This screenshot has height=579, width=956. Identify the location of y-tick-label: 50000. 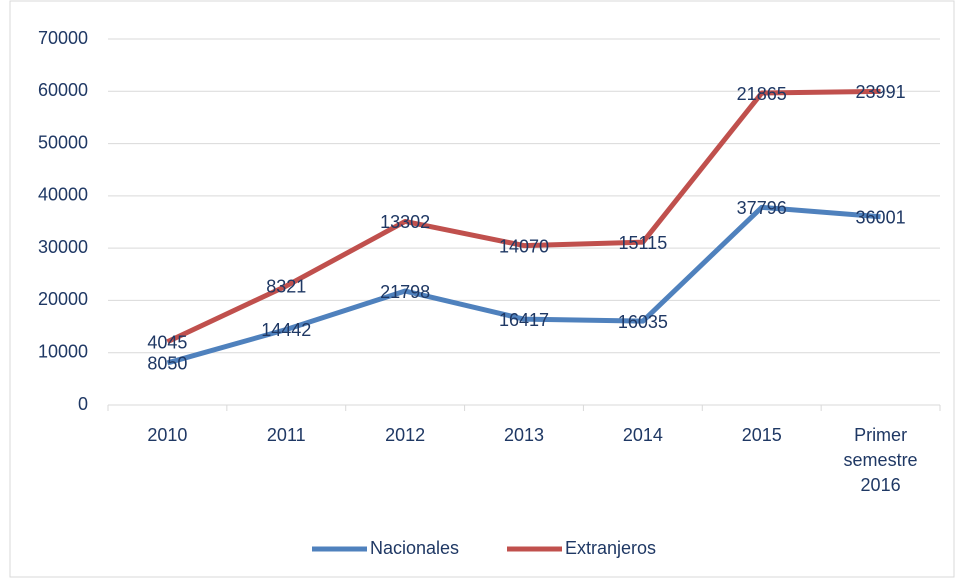
(63, 142).